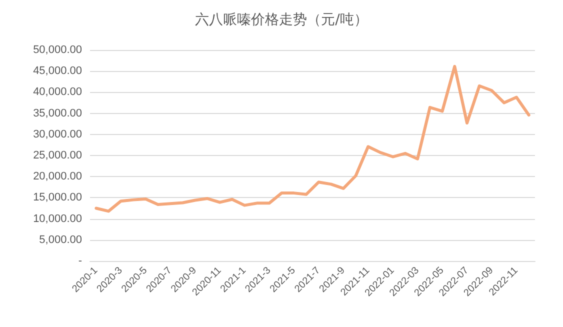 The height and width of the screenshot is (327, 563). What do you see at coordinates (57, 92) in the screenshot?
I see `y-tick-label: 40,000.00` at bounding box center [57, 92].